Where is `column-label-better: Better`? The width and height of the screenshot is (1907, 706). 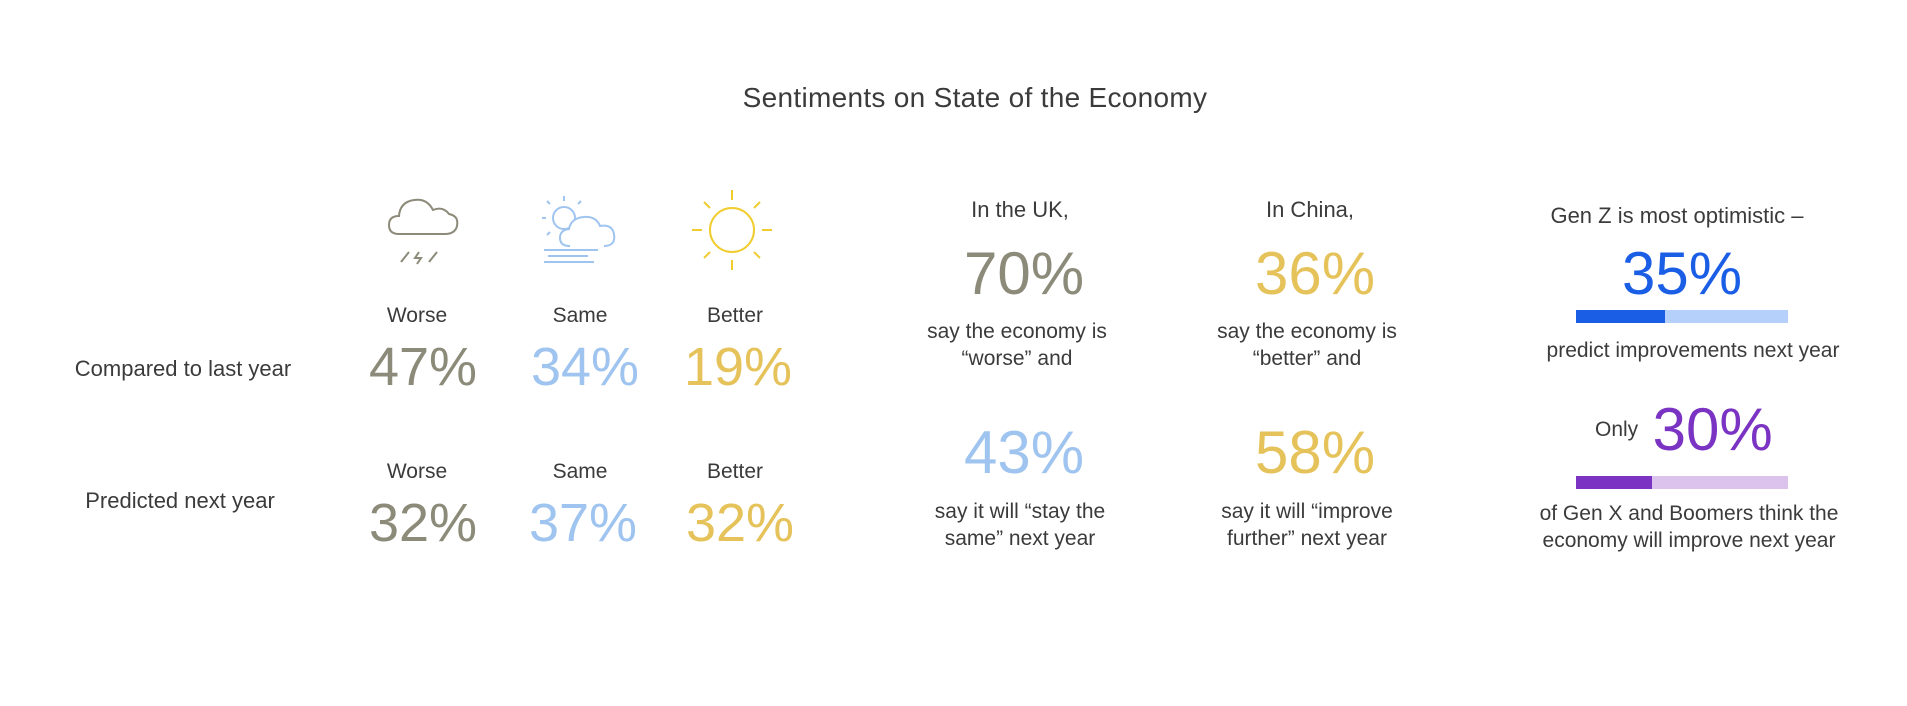
column-label-better: Better is located at coordinates (735, 315).